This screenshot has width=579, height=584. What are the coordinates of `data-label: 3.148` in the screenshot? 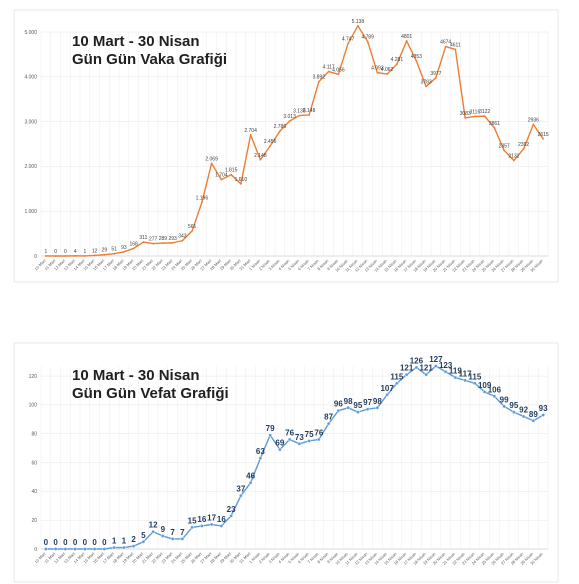 It's located at (309, 111).